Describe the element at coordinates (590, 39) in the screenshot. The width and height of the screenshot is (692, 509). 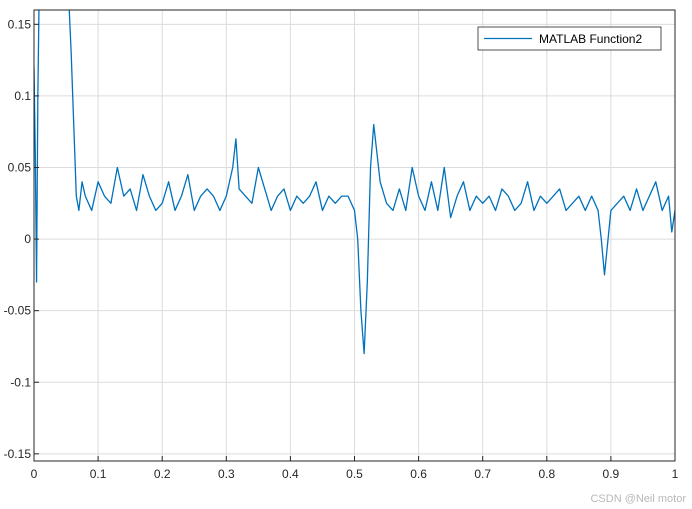
I see `legend-label: MATLAB Function2` at that location.